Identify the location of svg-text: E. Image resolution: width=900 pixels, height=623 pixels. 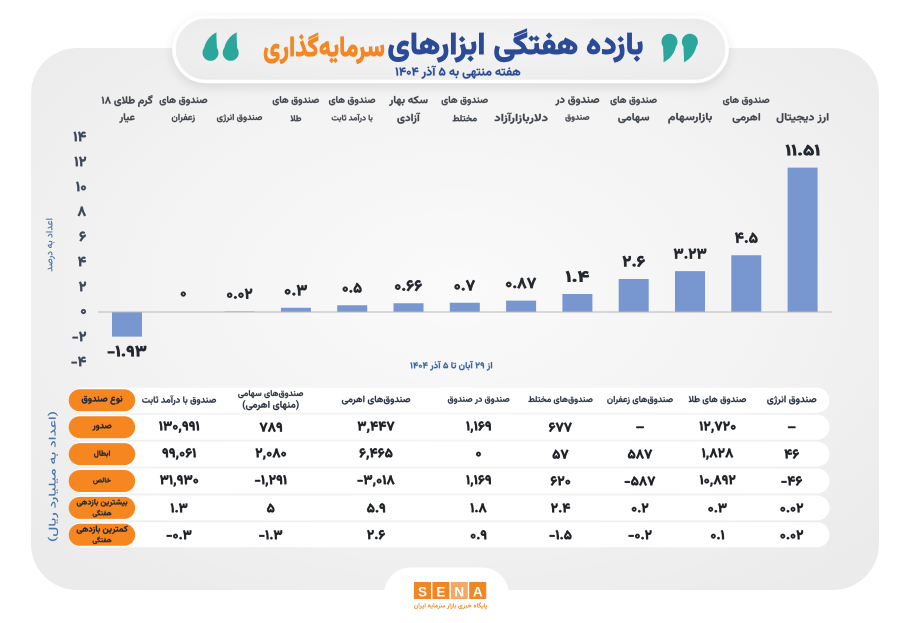
(440, 592).